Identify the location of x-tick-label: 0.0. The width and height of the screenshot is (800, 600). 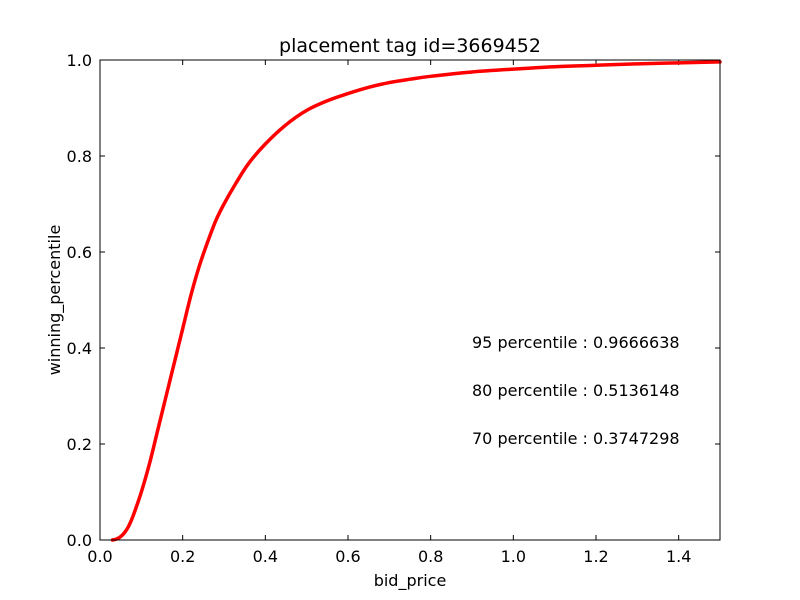
(99, 556).